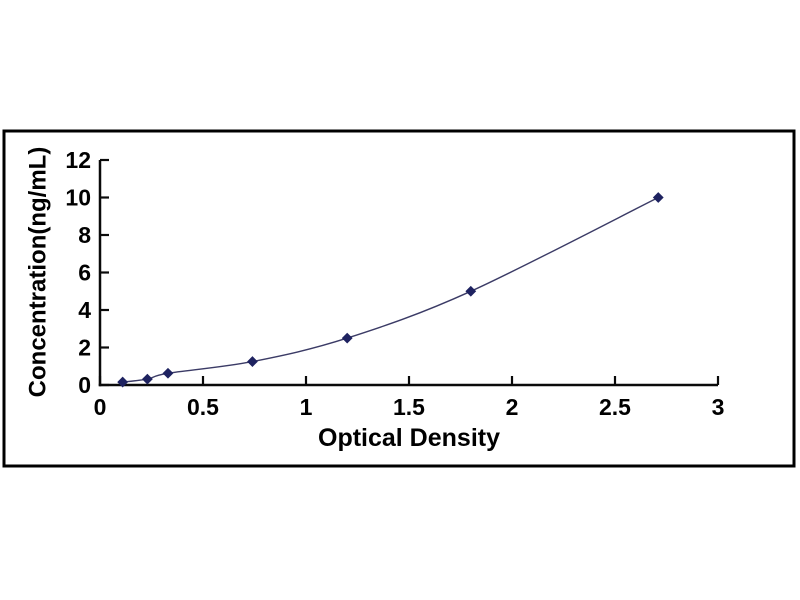  What do you see at coordinates (84, 385) in the screenshot?
I see `y-tick-label: 0` at bounding box center [84, 385].